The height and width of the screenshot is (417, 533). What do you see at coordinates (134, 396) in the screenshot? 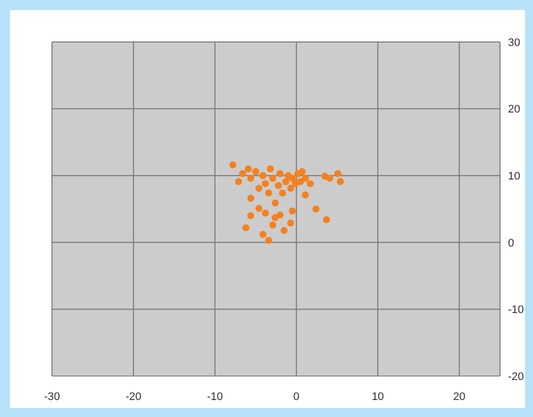
I see `x-tick-label: -20` at bounding box center [134, 396].